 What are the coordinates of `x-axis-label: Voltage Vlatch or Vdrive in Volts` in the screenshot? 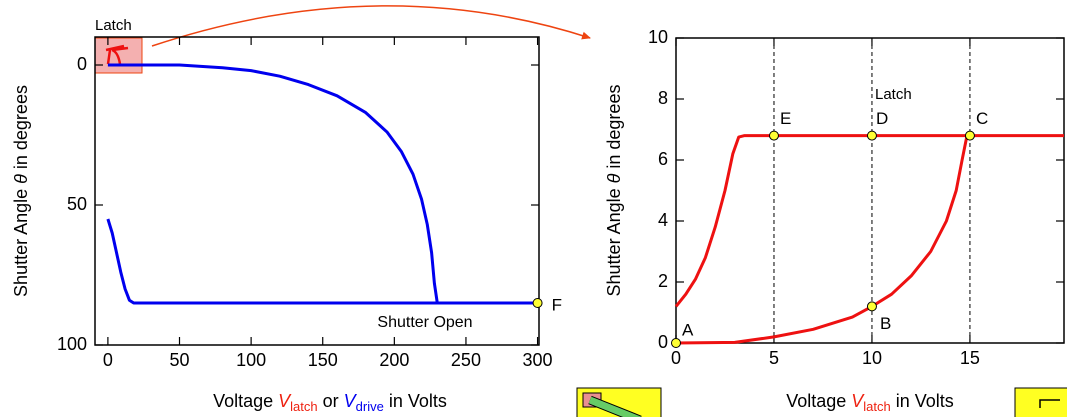 It's located at (330, 403).